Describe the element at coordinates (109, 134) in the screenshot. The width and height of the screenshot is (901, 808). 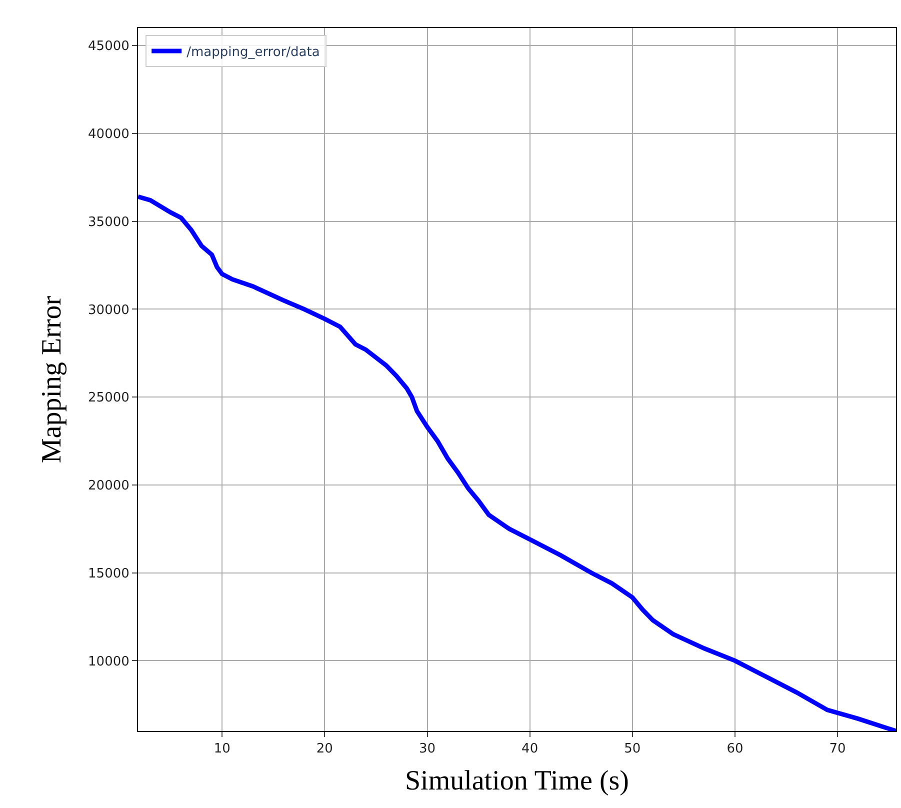
I see `y-tick-label: 40000` at that location.